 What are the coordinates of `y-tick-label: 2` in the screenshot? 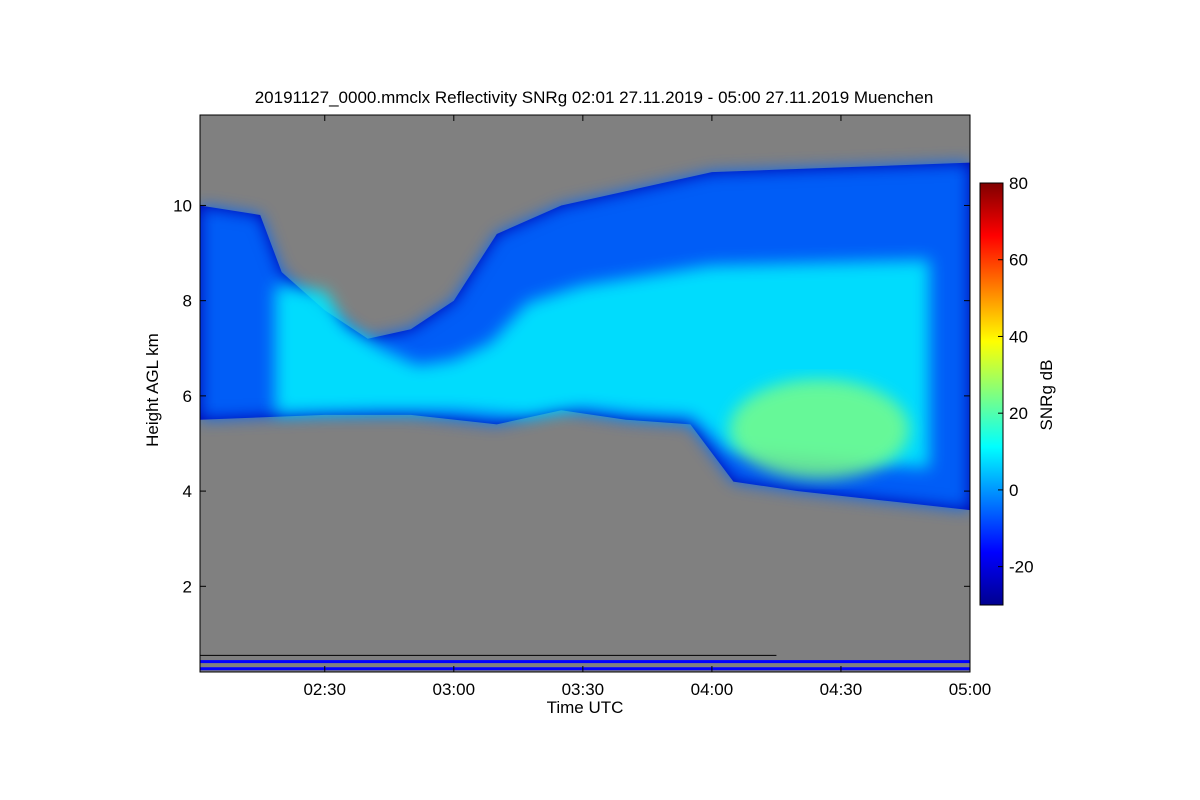 It's located at (187, 586).